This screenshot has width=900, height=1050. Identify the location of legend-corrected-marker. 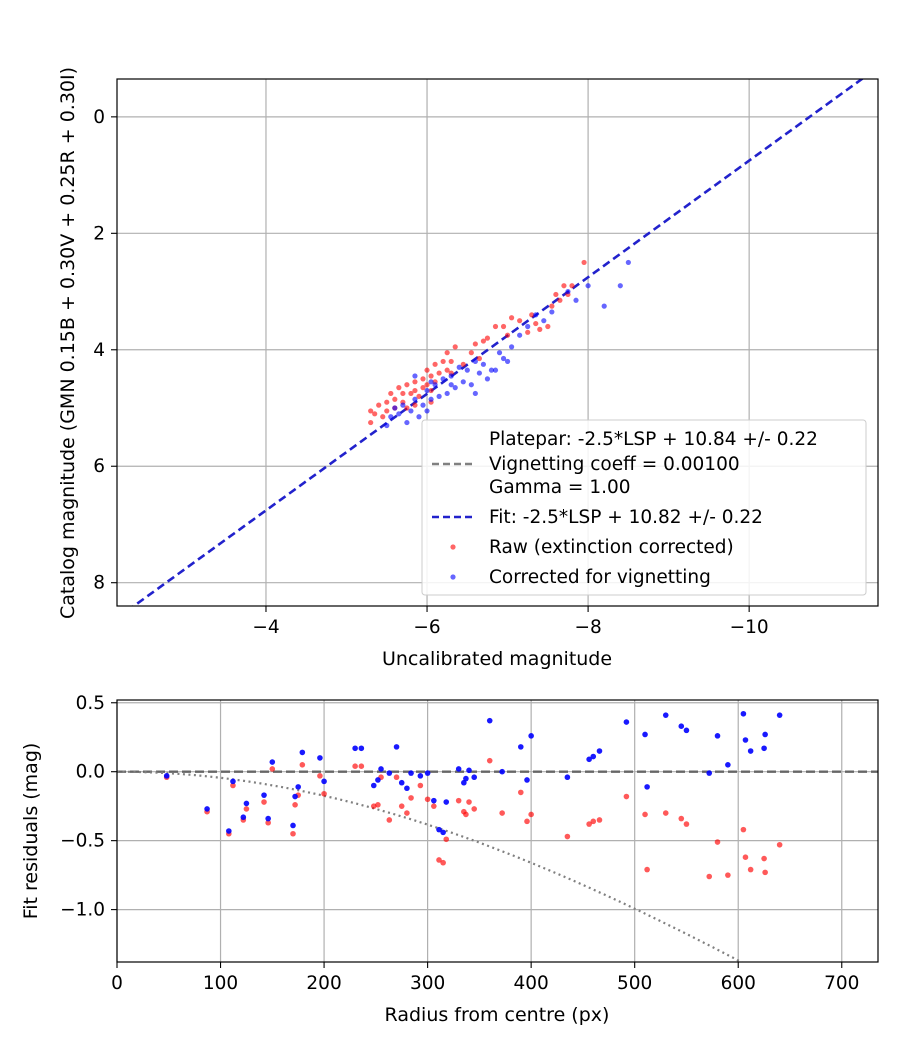
(453, 577).